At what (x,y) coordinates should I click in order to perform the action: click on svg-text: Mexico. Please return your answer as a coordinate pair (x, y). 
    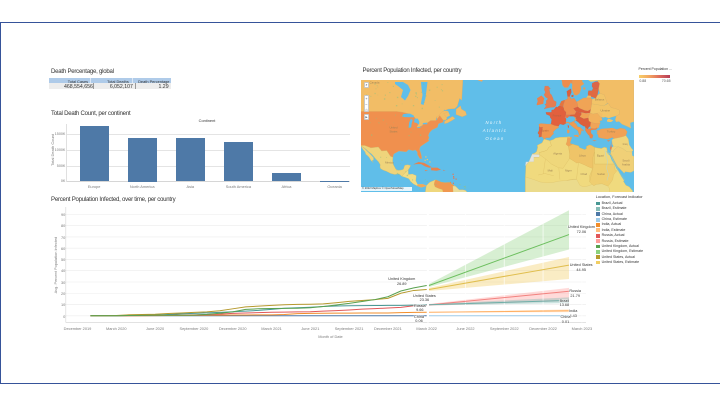
    Looking at the image, I should click on (389, 162).